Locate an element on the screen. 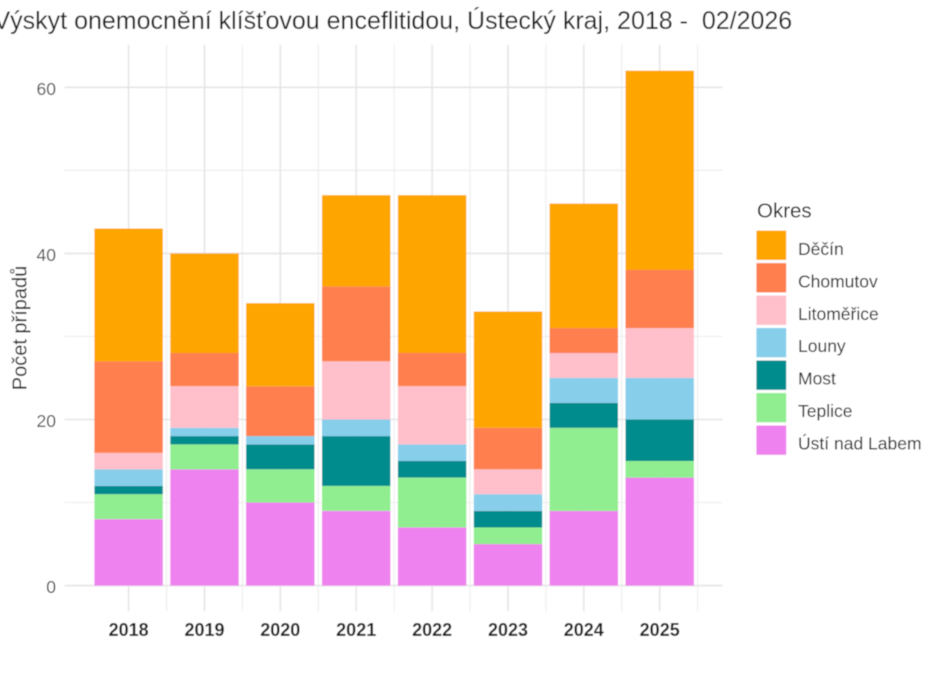  svg-text: 2020 is located at coordinates (280, 630).